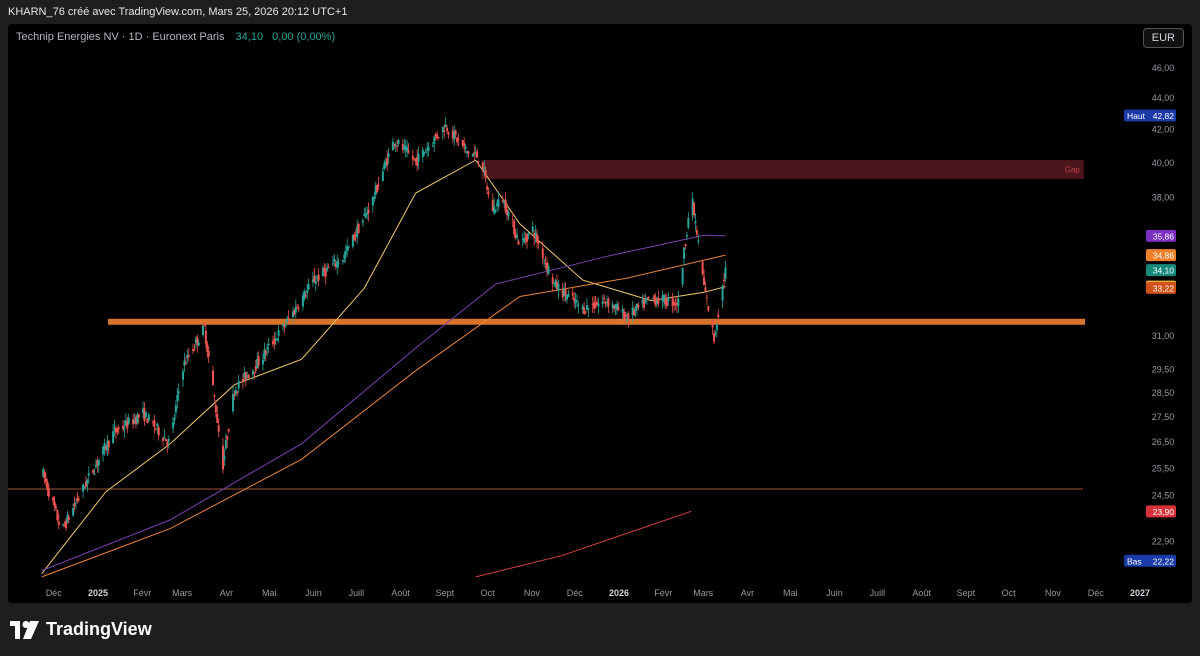  Describe the element at coordinates (966, 593) in the screenshot. I see `x-tick-label: Sept` at that location.